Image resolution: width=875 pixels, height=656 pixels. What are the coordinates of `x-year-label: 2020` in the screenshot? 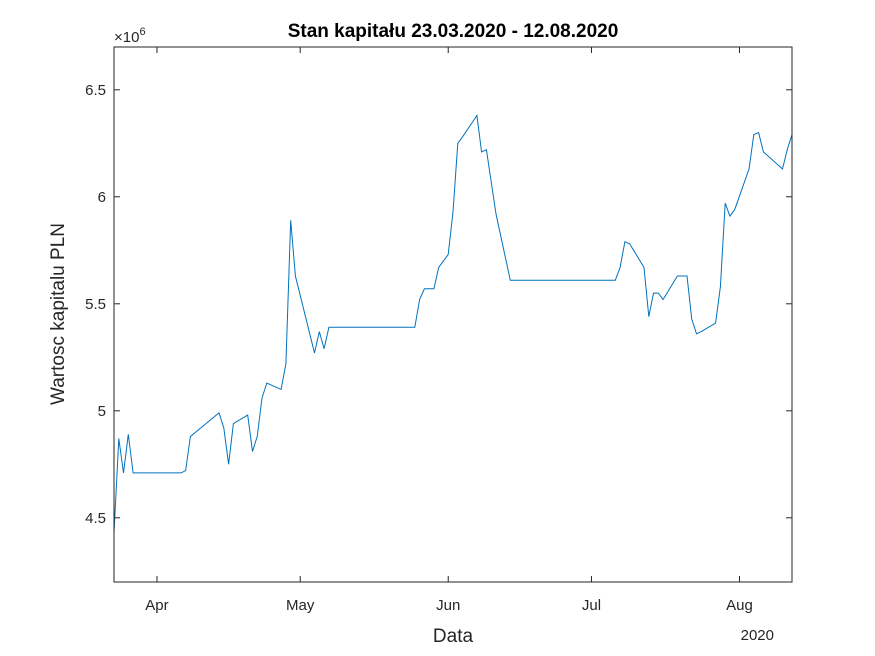 It's located at (757, 635).